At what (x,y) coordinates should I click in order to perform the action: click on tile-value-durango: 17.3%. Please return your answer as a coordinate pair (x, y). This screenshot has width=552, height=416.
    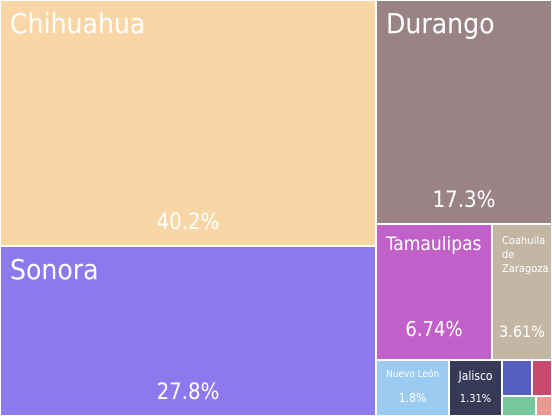
    Looking at the image, I should click on (464, 200).